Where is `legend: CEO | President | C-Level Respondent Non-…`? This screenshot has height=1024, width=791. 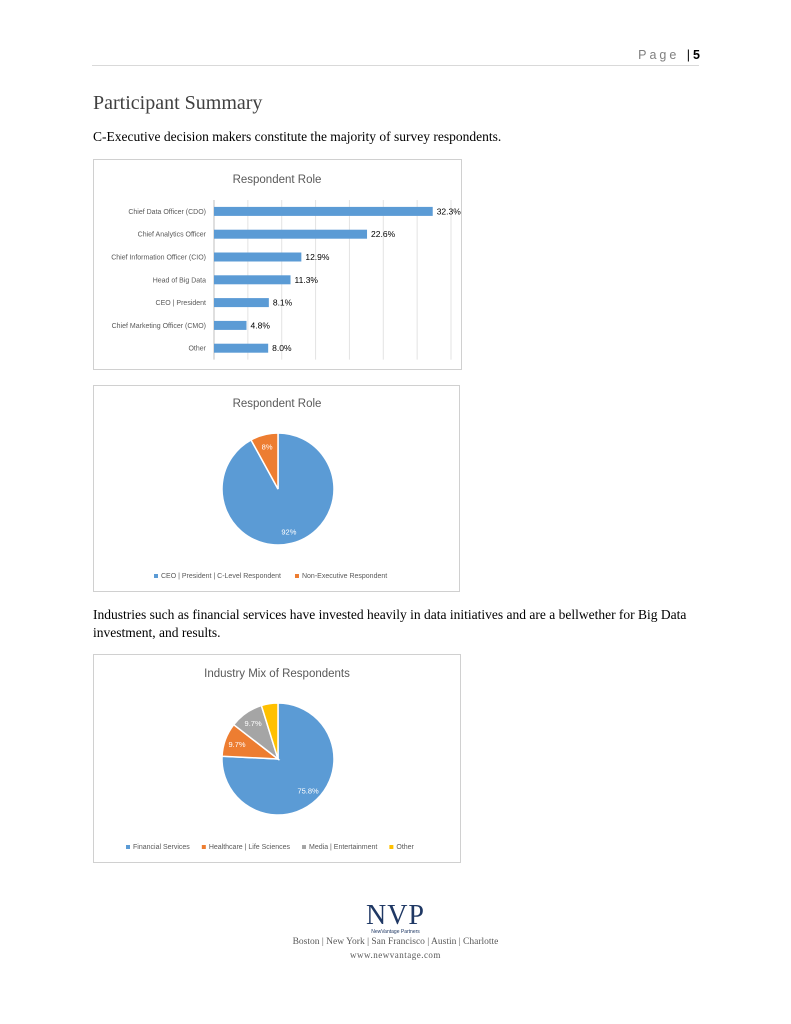
legend: CEO | President | C-Level Respondent Non-… is located at coordinates (270, 576).